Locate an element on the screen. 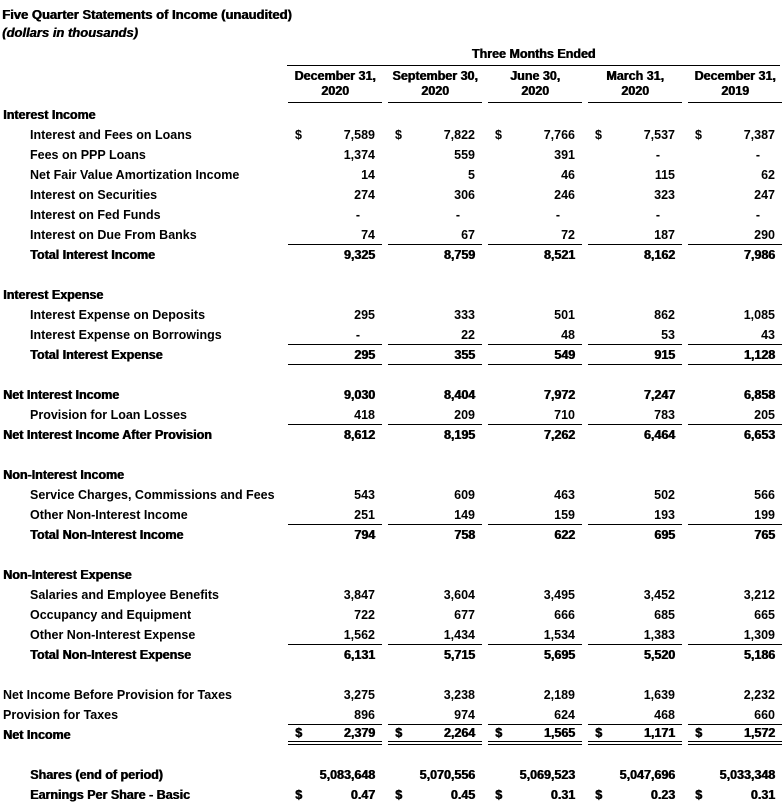 Image resolution: width=782 pixels, height=805 pixels. cell-value: 1,534 is located at coordinates (559, 634).